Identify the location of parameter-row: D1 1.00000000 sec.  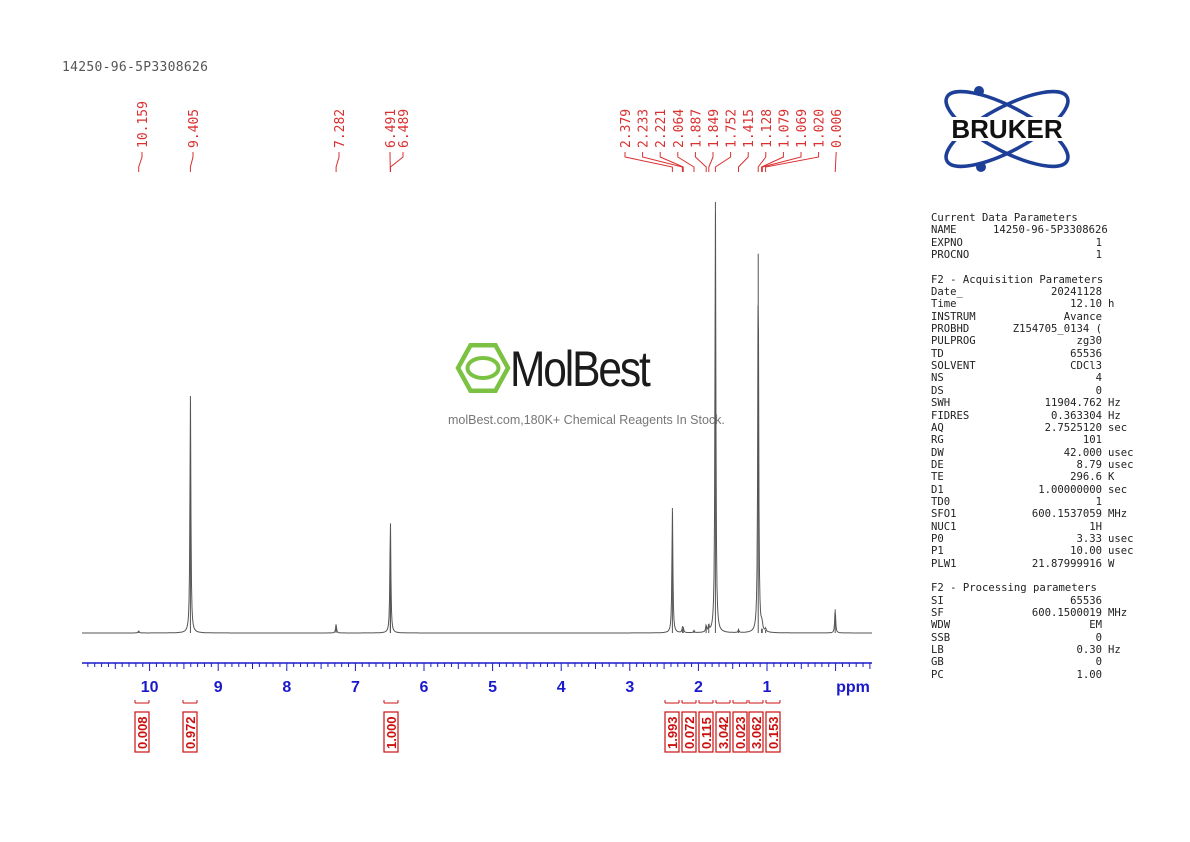
(1032, 490).